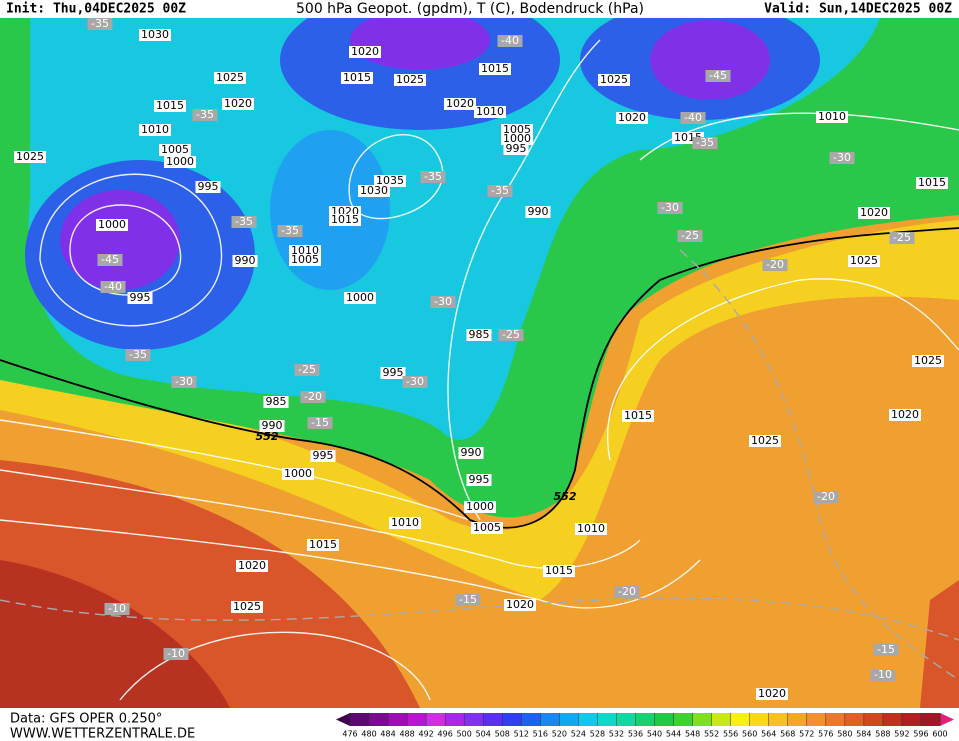  What do you see at coordinates (692, 734) in the screenshot?
I see `colorbar-label: 548` at bounding box center [692, 734].